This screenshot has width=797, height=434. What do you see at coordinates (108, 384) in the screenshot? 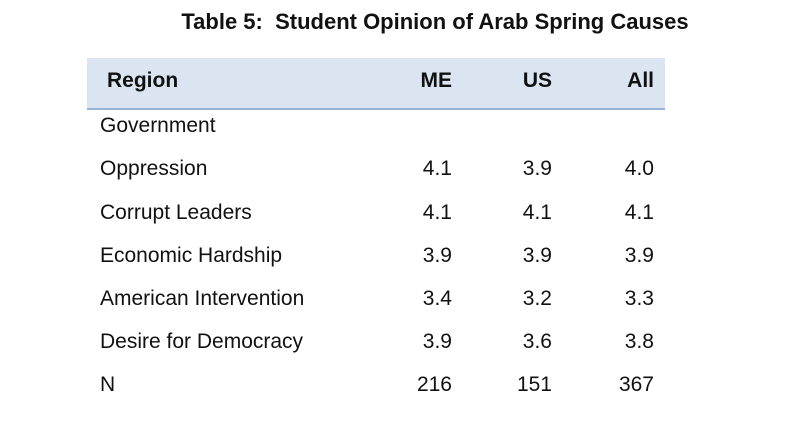
I see `row-label: N` at bounding box center [108, 384].